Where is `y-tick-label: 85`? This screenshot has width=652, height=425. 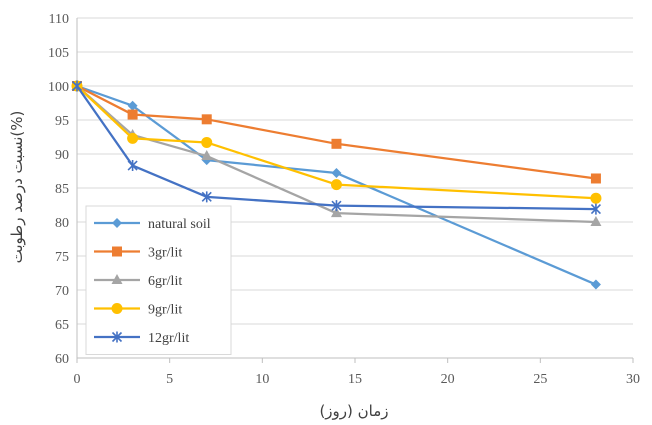
y-tick-label: 85 is located at coordinates (62, 189).